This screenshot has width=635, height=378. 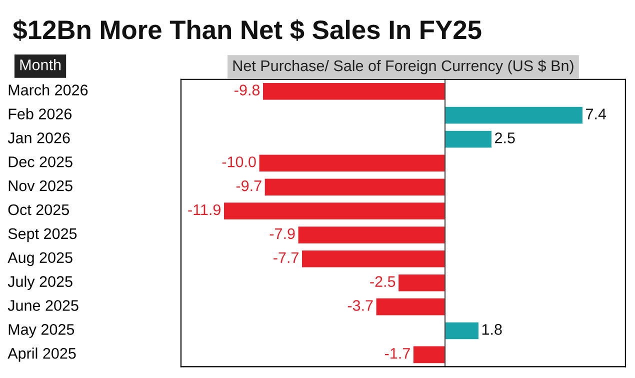 I want to click on data-label: -7.7, so click(x=286, y=257).